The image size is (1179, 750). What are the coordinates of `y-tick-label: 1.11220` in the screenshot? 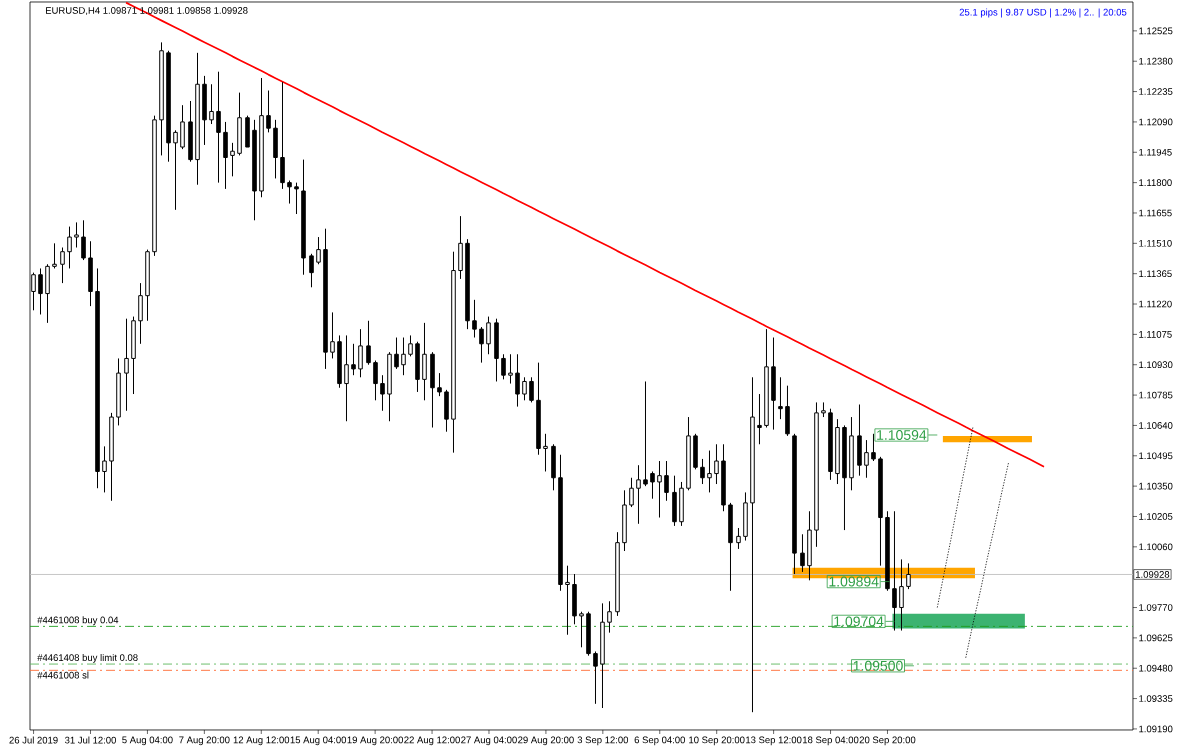 It's located at (1155, 304).